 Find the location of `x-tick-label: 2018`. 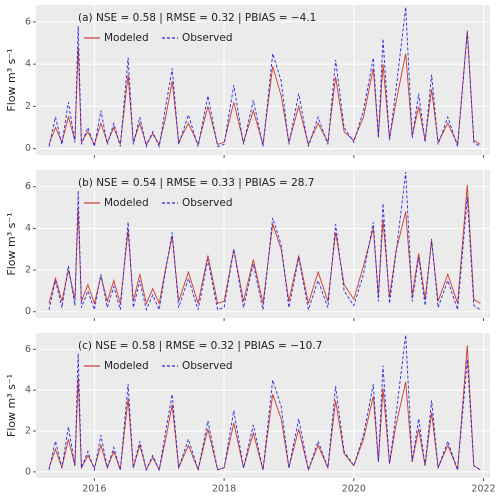

x-tick-label: 2018 is located at coordinates (224, 489).